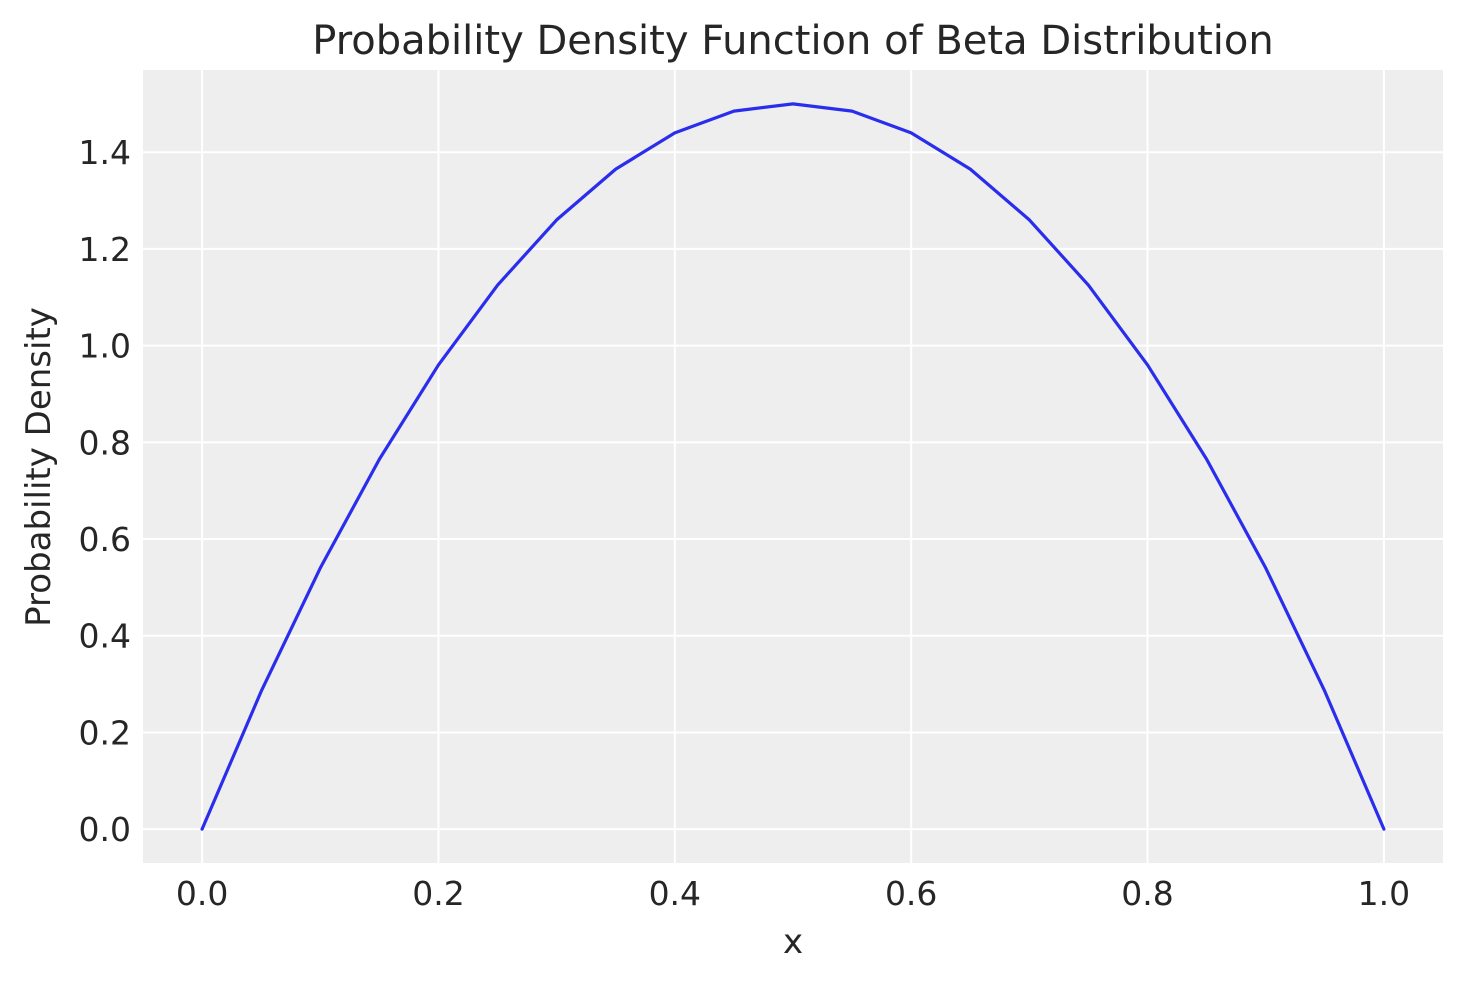  I want to click on x-tick-label: 0.6, so click(911, 893).